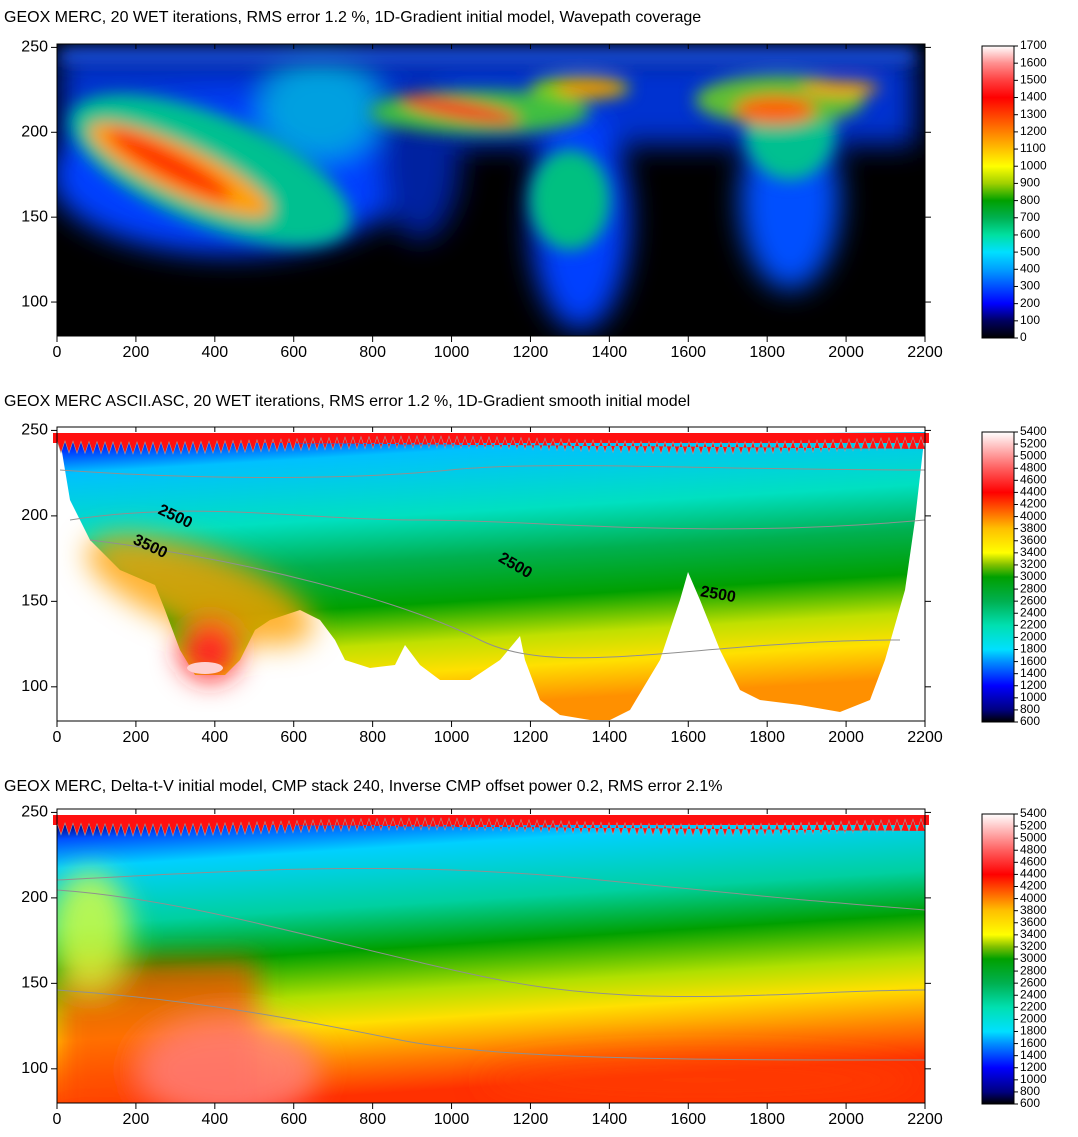 This screenshot has height=1137, width=1078. What do you see at coordinates (1030, 183) in the screenshot?
I see `colorbar-tick-label: 900` at bounding box center [1030, 183].